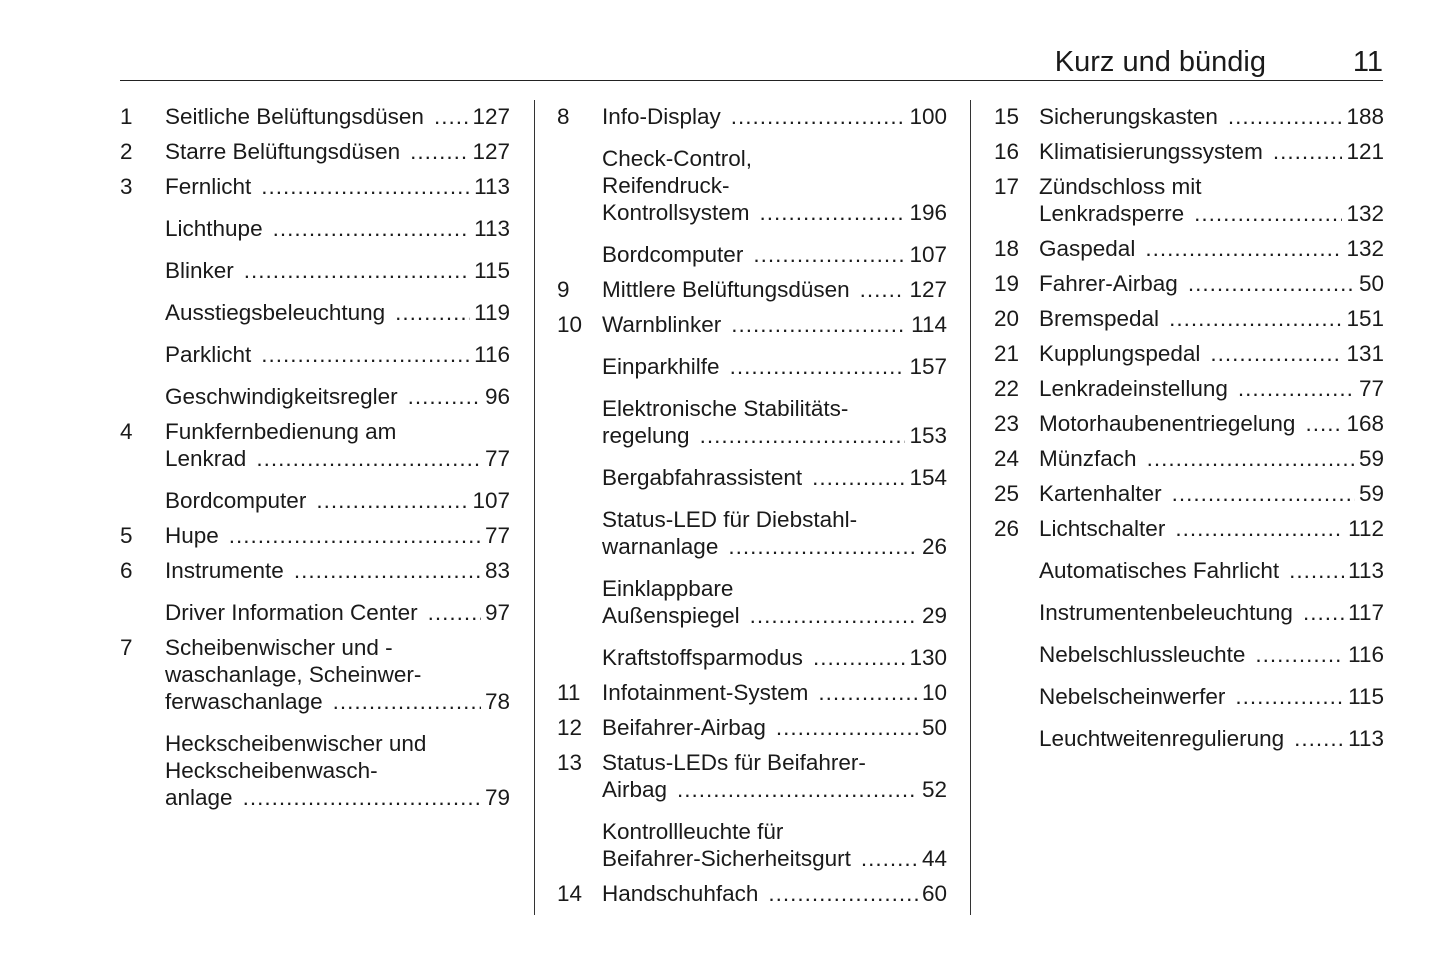 The width and height of the screenshot is (1445, 965). What do you see at coordinates (1371, 493) in the screenshot?
I see `page-reference: 59` at bounding box center [1371, 493].